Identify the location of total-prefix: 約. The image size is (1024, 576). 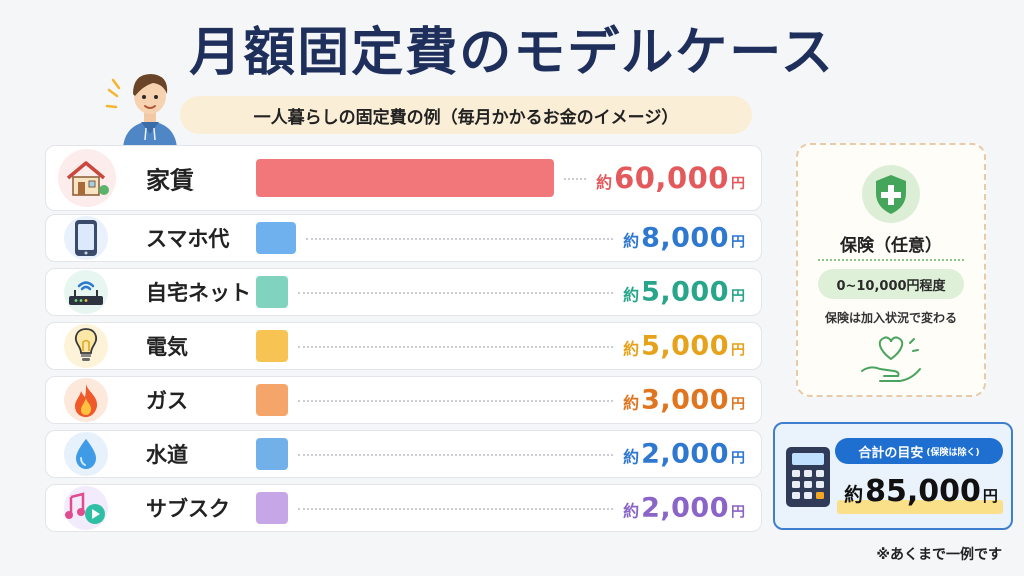
(853, 493).